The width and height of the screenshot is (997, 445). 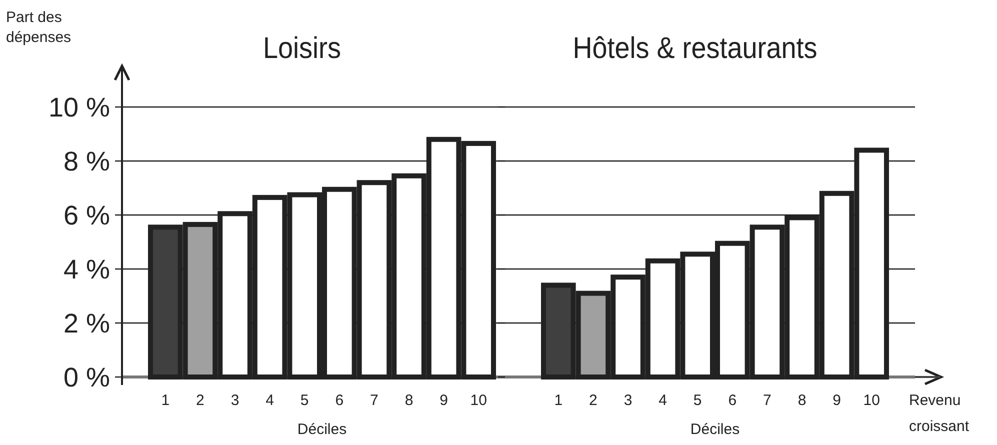 What do you see at coordinates (39, 27) in the screenshot?
I see `y-axis-title: Part des dépenses` at bounding box center [39, 27].